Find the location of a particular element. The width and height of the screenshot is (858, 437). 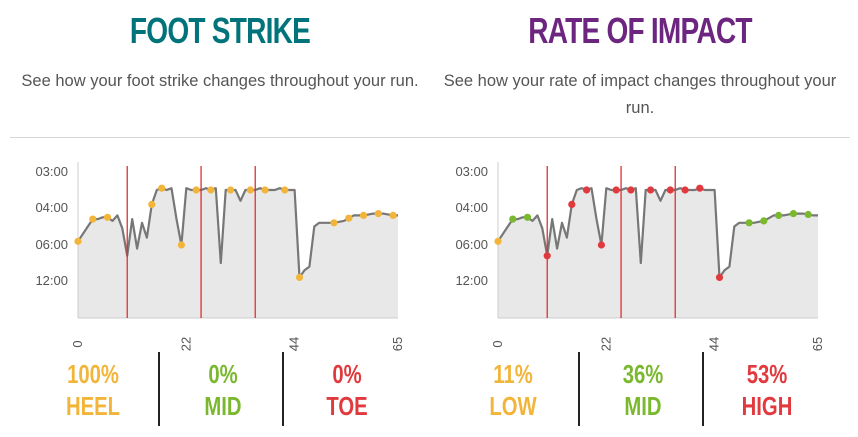

stat-high: 53% HIGH is located at coordinates (767, 389).